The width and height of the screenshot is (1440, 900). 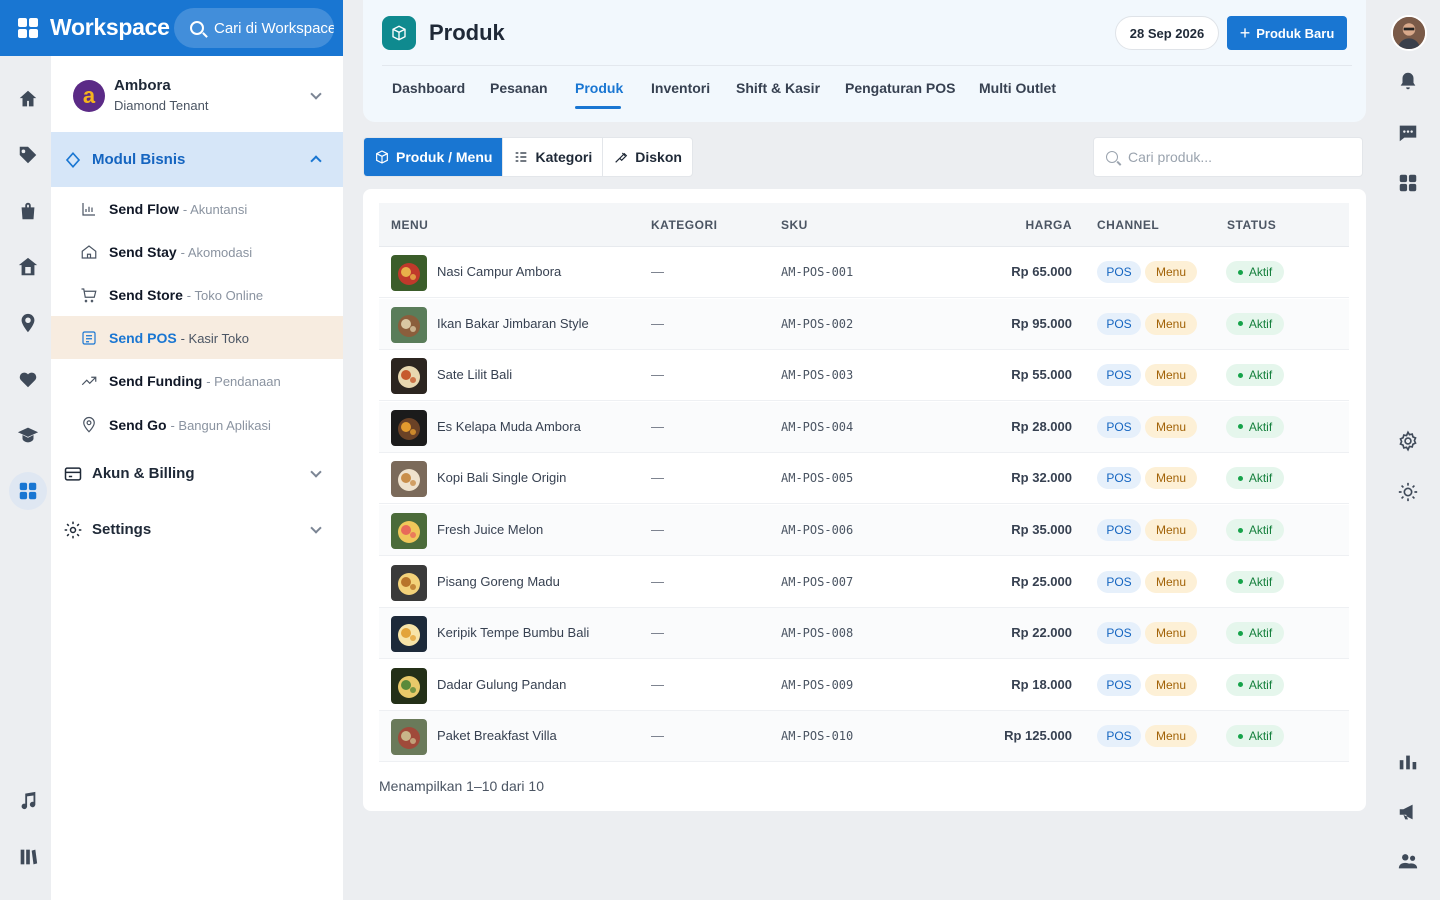 What do you see at coordinates (684, 225) in the screenshot?
I see `col-kategori: KATEGORI` at bounding box center [684, 225].